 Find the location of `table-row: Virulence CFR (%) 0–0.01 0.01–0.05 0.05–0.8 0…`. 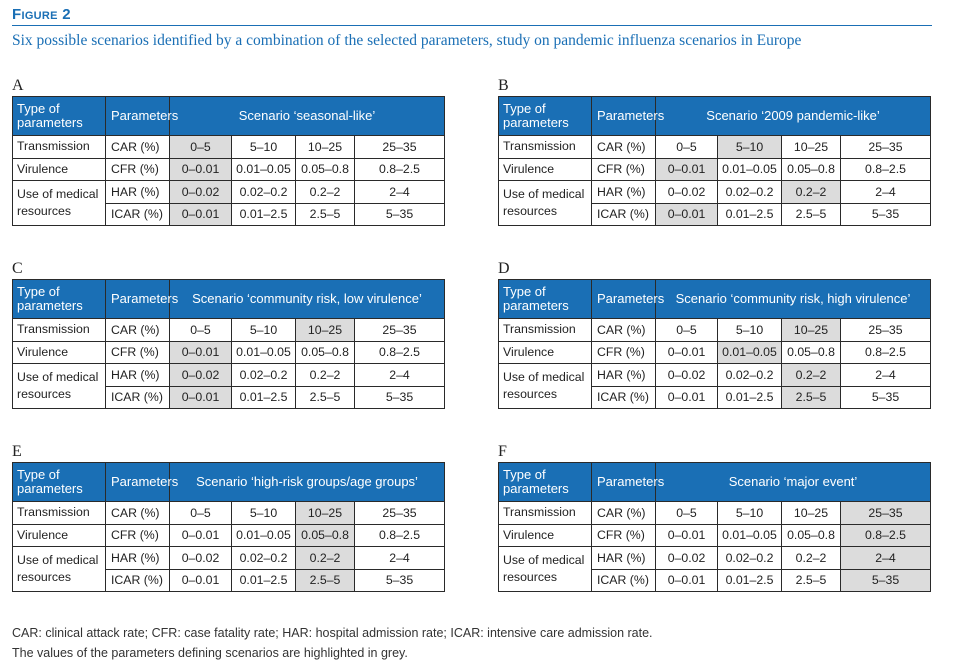

table-row: Virulence CFR (%) 0–0.01 0.01–0.05 0.05–0.8 0… is located at coordinates (229, 169).